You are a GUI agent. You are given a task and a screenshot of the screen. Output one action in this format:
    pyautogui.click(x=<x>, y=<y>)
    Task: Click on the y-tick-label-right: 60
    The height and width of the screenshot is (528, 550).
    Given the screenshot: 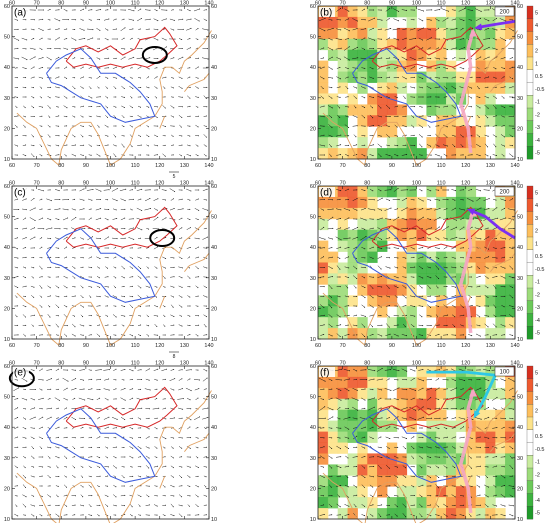 What is the action you would take?
    pyautogui.click(x=520, y=7)
    